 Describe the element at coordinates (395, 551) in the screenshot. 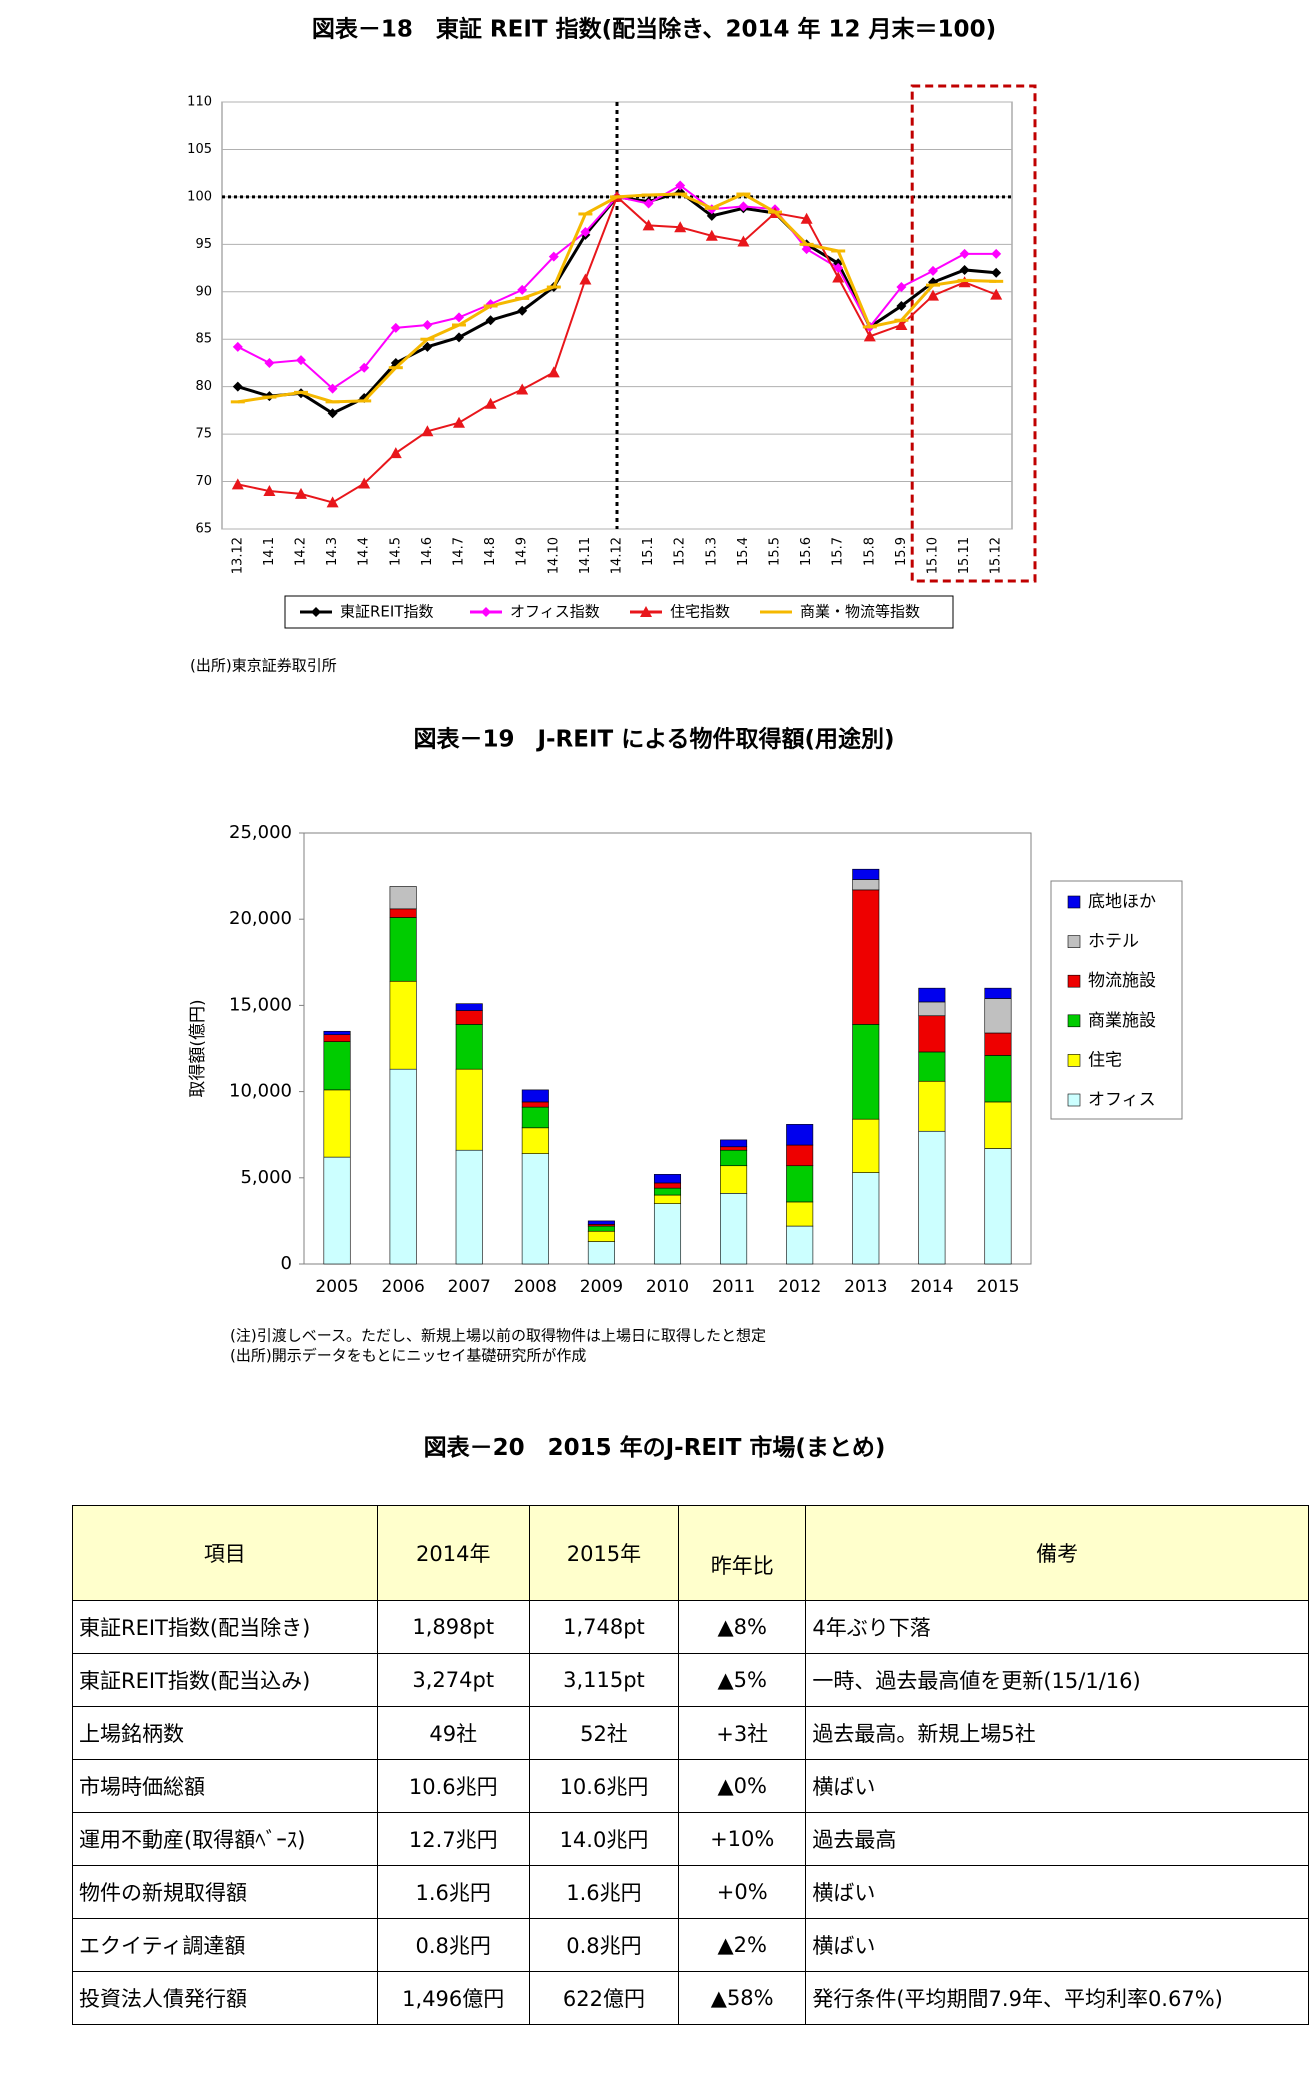

I see `x-tick-label: 14.5` at that location.